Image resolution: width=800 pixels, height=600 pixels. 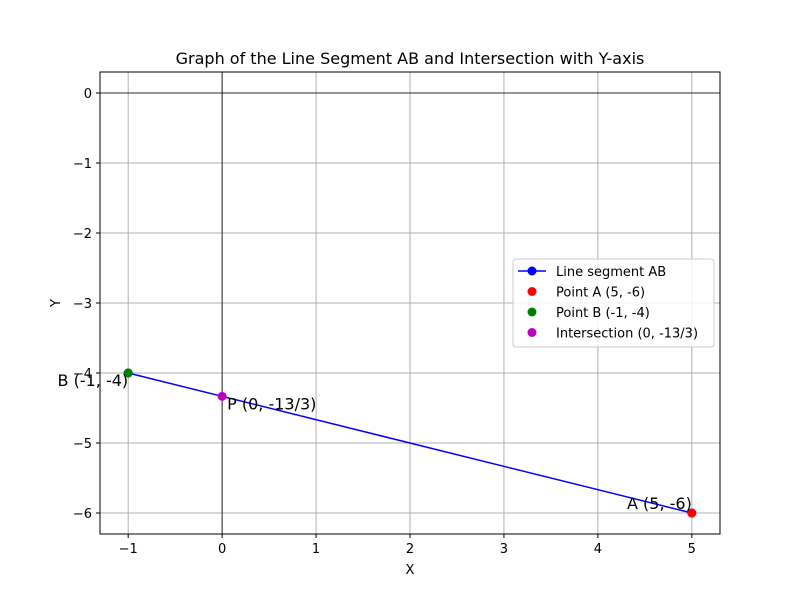 What do you see at coordinates (598, 549) in the screenshot?
I see `x-tick-label: 4` at bounding box center [598, 549].